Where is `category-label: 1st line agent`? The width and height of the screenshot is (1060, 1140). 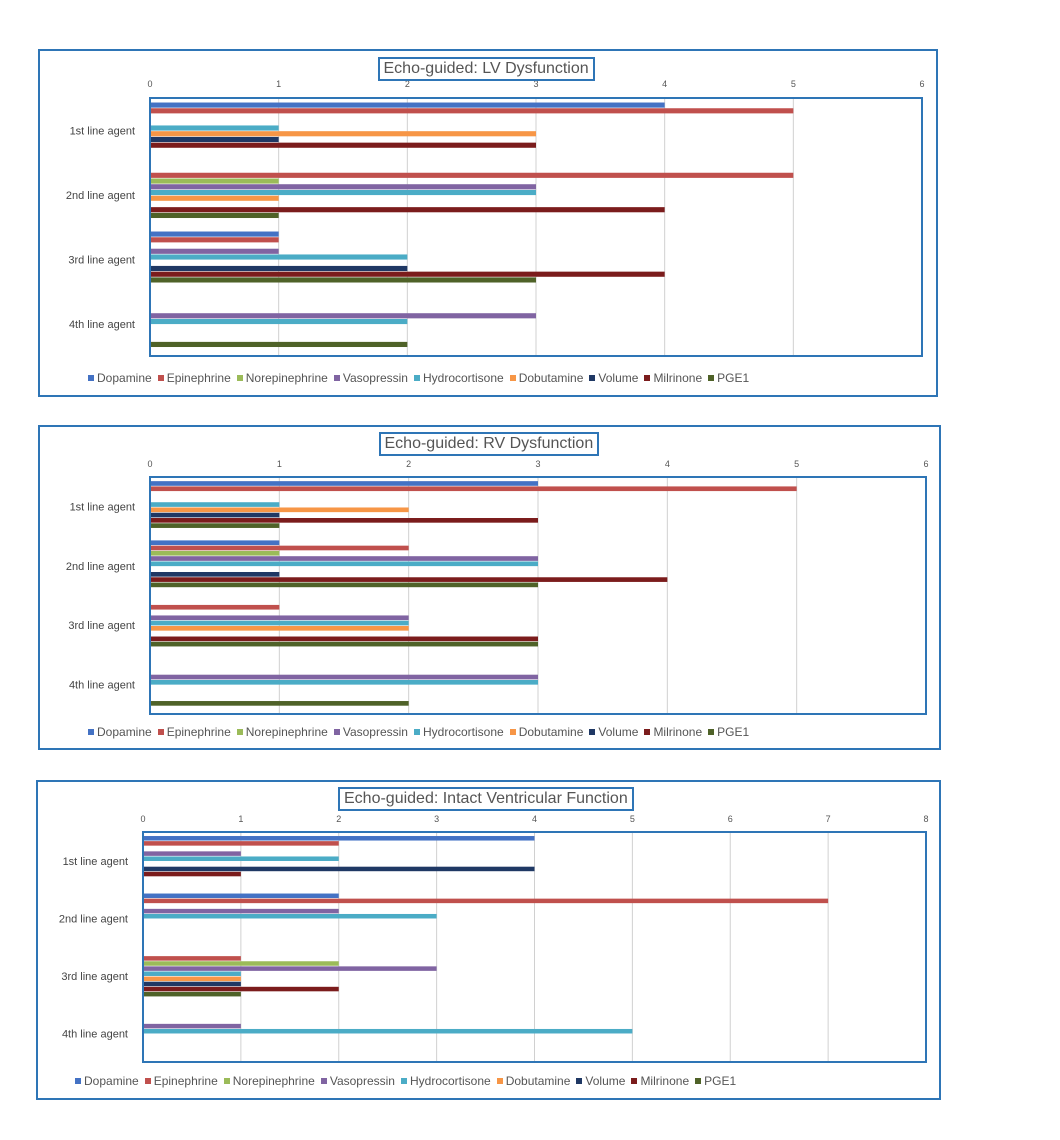 category-label: 1st line agent is located at coordinates (102, 131).